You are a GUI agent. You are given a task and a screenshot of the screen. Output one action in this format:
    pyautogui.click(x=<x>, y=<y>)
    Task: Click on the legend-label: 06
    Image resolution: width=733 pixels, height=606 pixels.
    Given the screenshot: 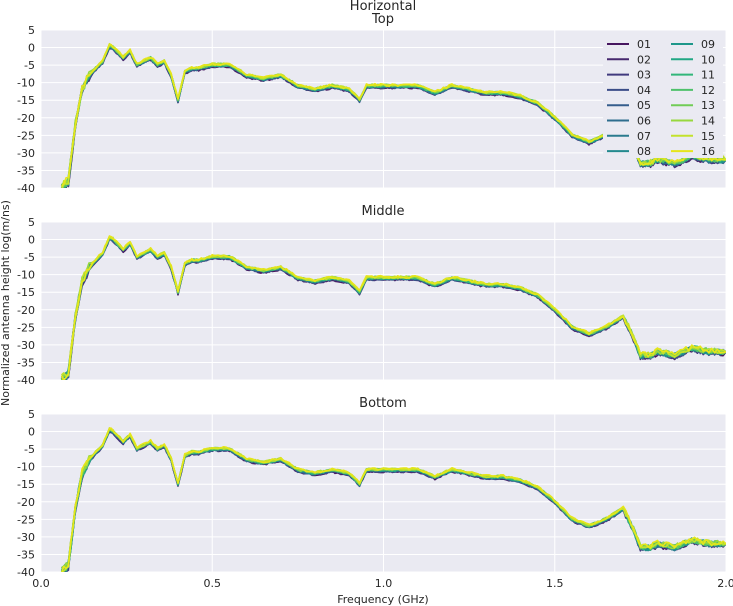 What is the action you would take?
    pyautogui.click(x=644, y=121)
    